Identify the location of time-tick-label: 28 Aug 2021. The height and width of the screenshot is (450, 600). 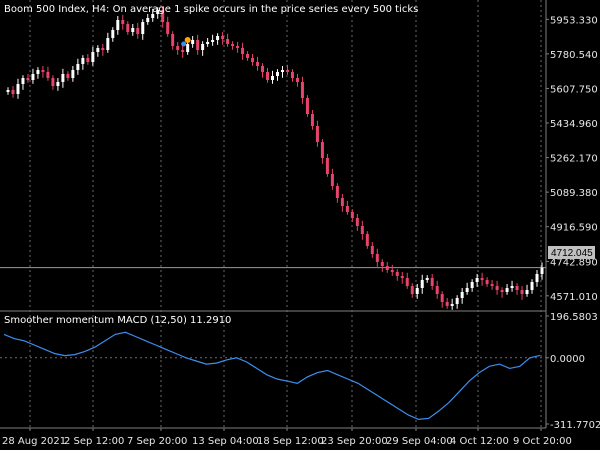
(34, 441).